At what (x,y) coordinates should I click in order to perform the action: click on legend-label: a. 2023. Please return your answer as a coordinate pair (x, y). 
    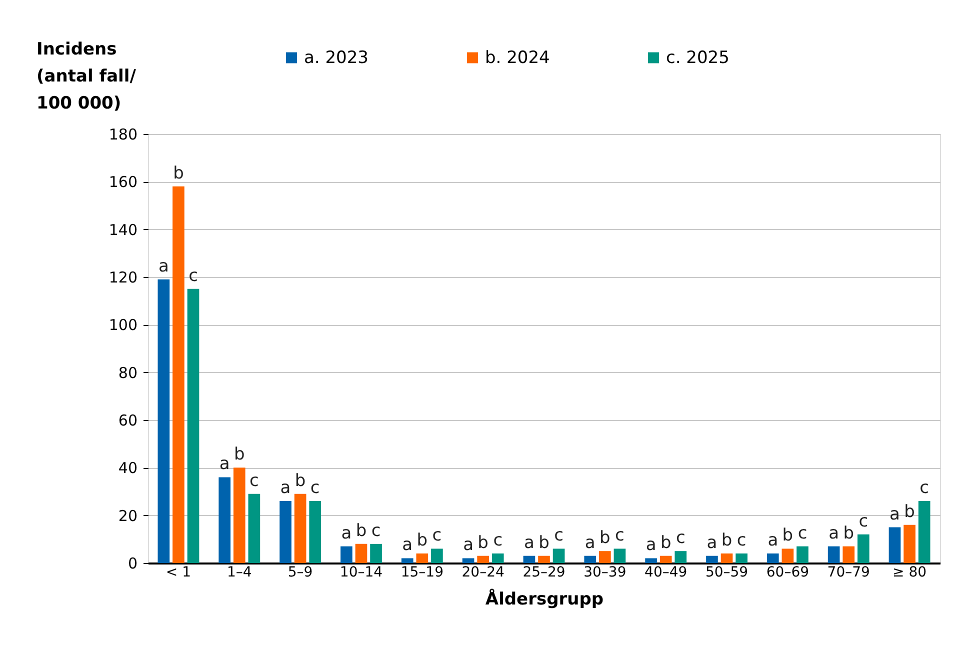
    Looking at the image, I should click on (336, 58).